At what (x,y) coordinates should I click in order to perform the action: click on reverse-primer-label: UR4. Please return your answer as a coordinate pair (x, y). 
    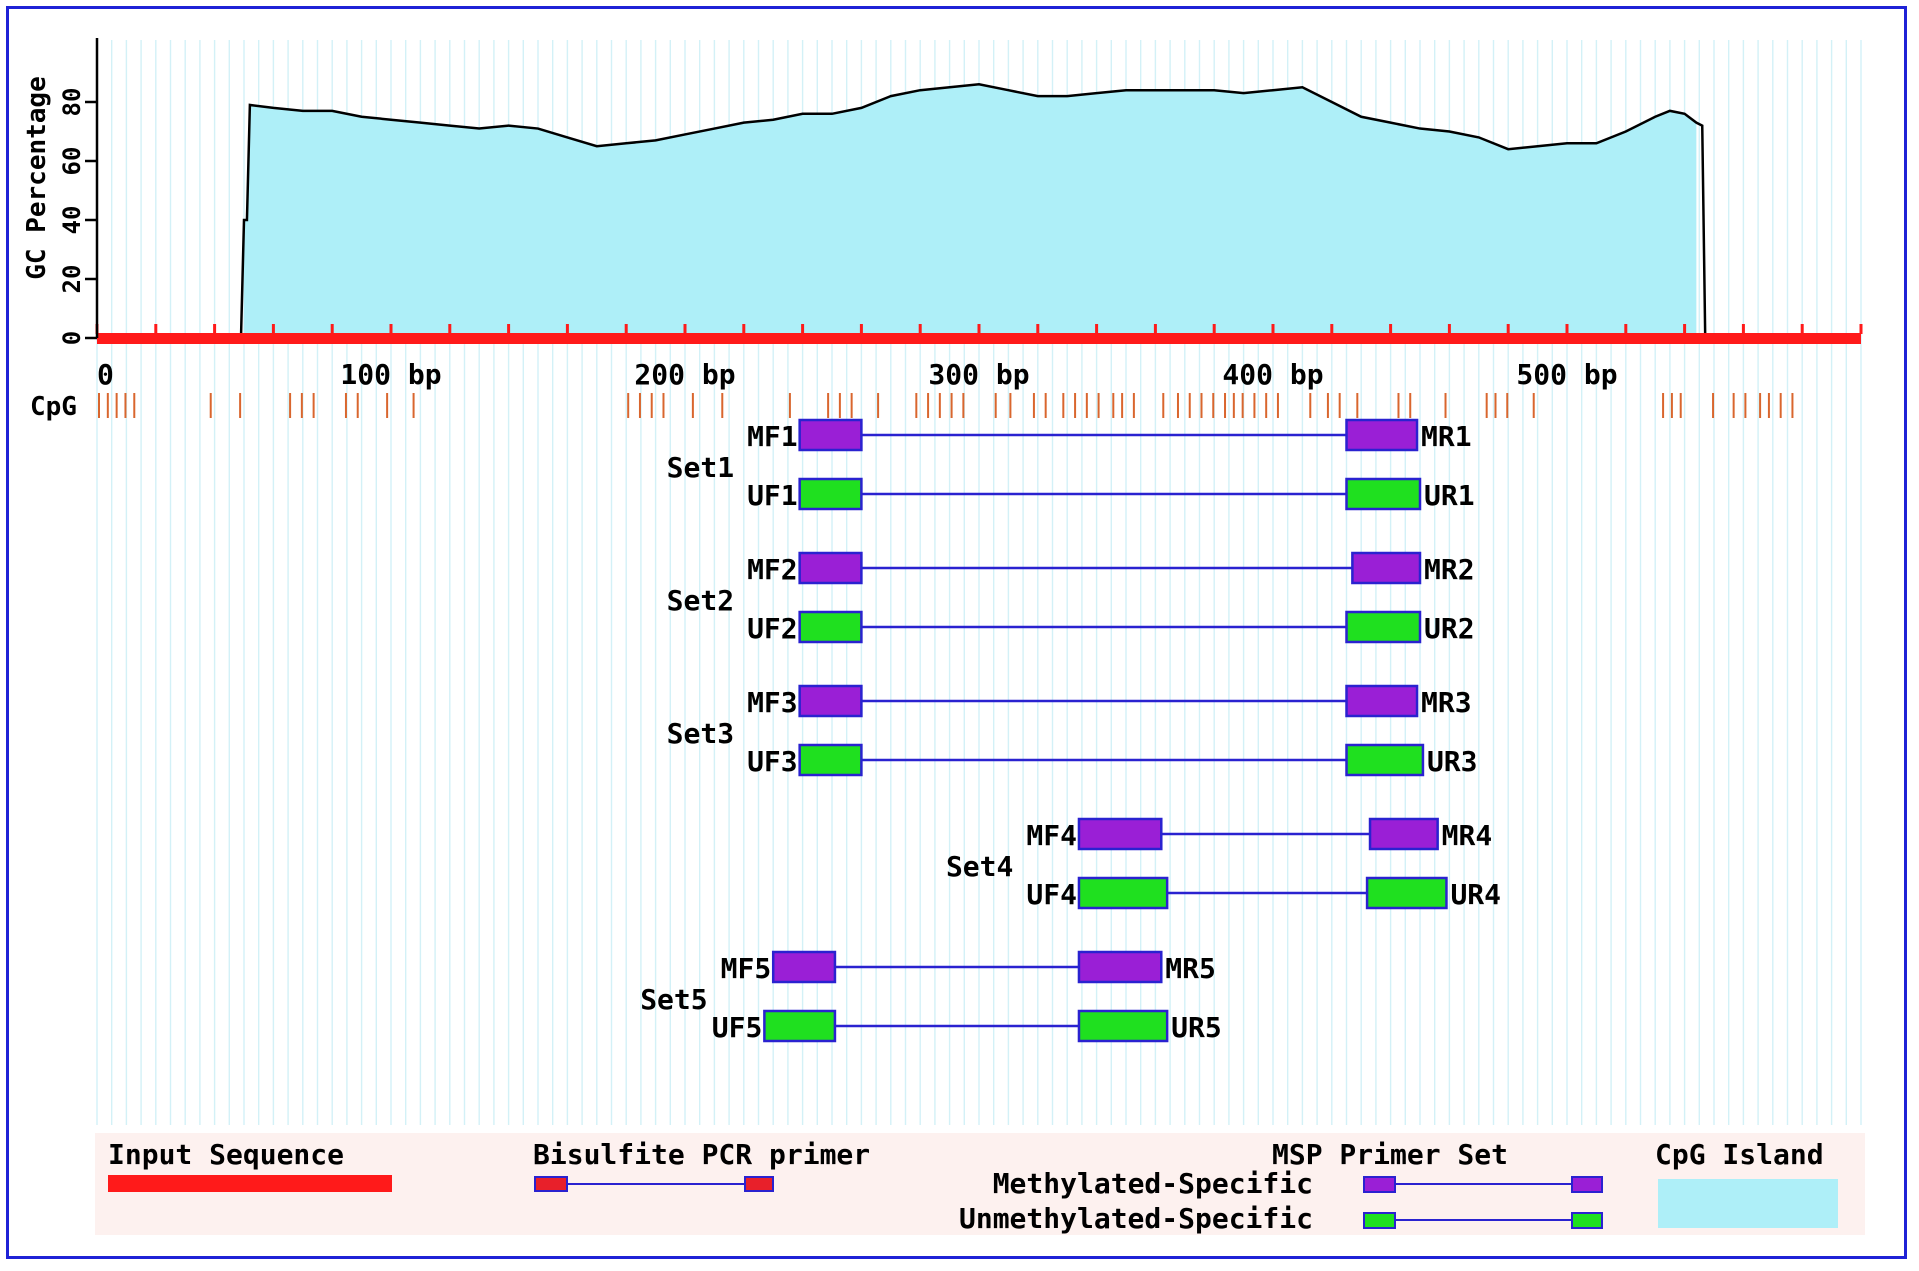
    Looking at the image, I should click on (1475, 894).